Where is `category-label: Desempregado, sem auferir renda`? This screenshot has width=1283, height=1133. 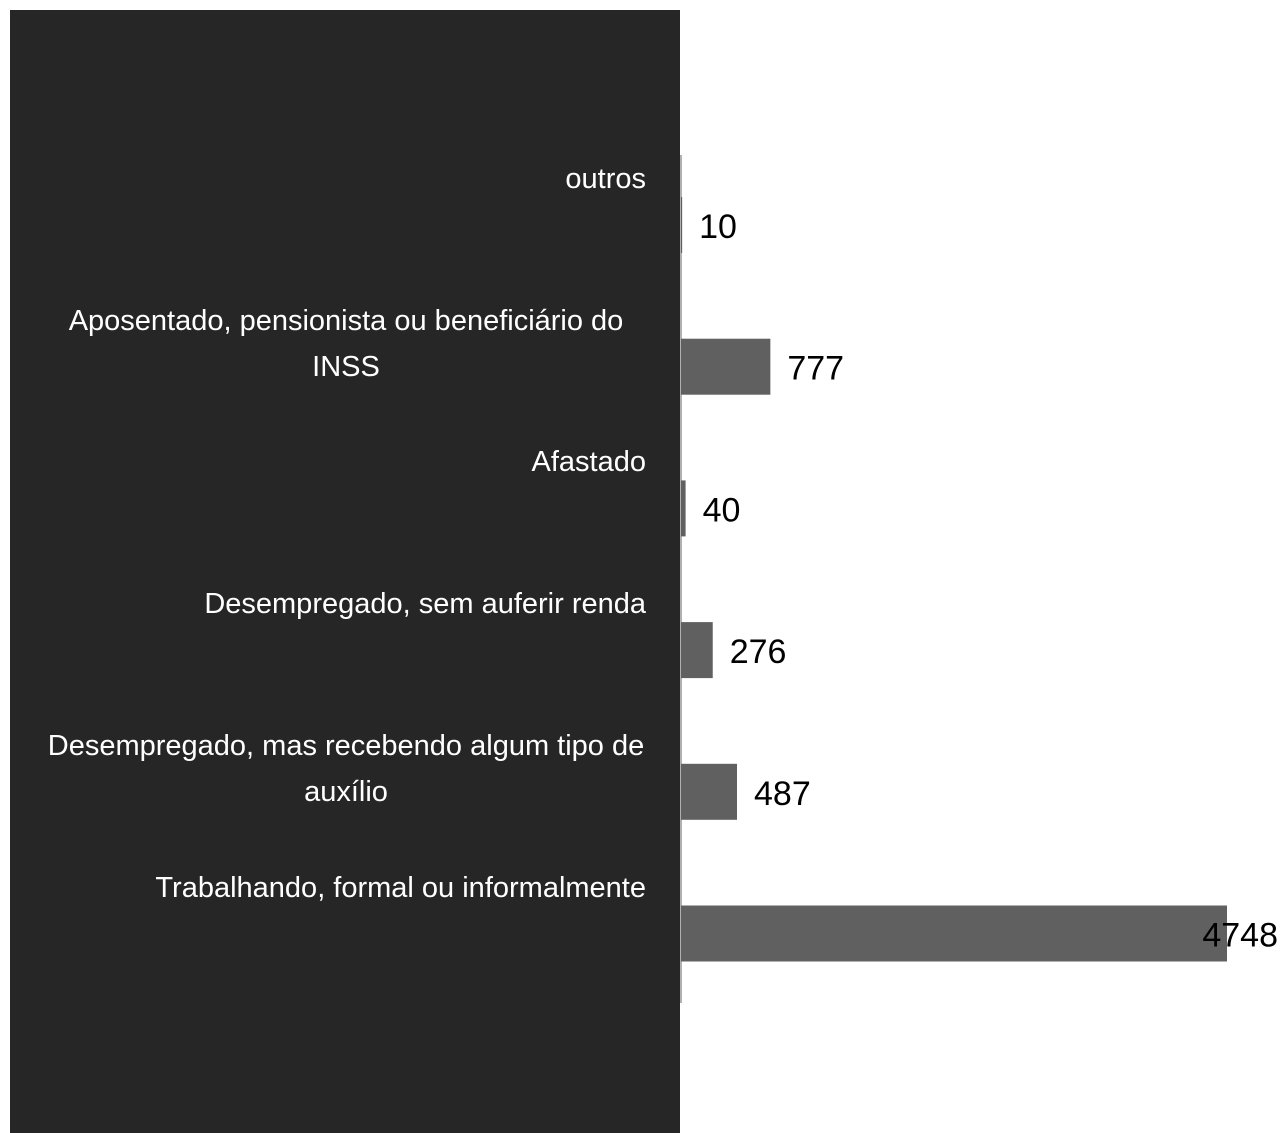
category-label: Desempregado, sem auferir renda is located at coordinates (425, 604).